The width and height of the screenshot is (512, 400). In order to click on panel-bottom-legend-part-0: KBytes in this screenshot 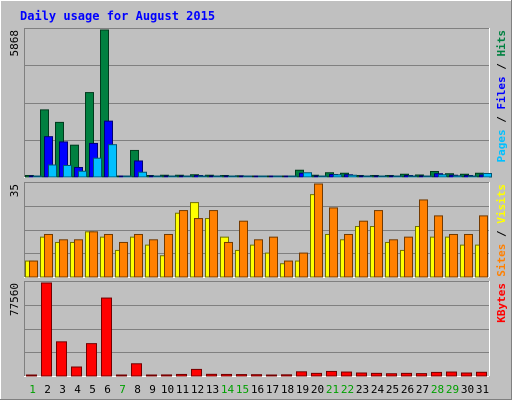, I will do `click(501, 303)`.